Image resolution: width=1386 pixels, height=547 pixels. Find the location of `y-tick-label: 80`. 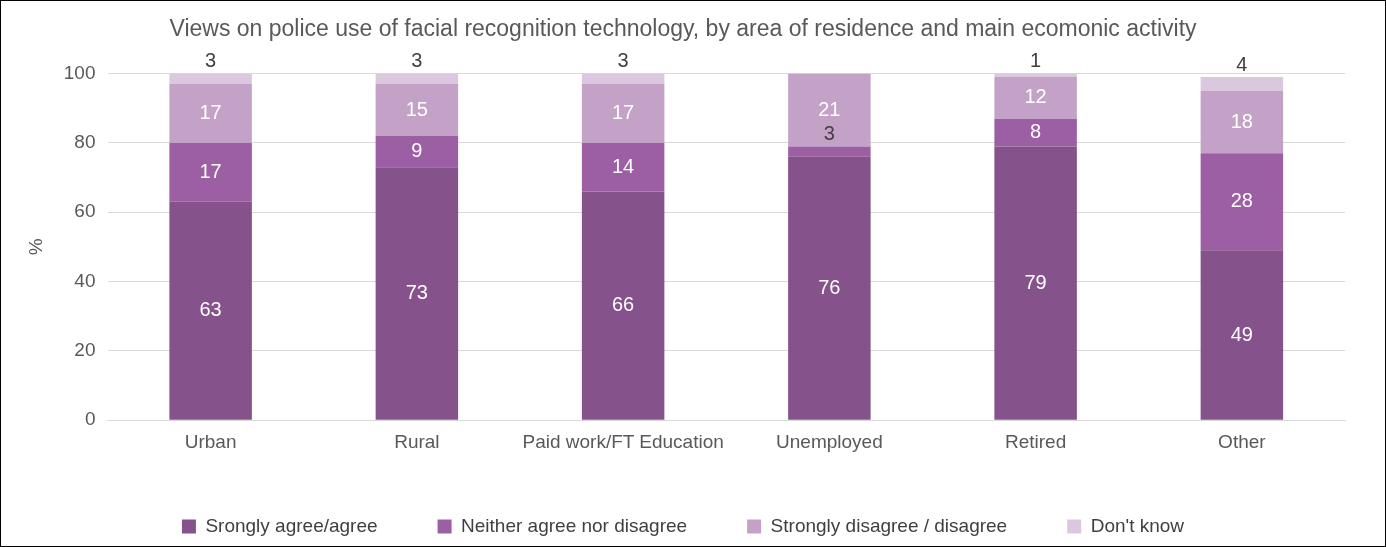

y-tick-label: 80 is located at coordinates (85, 142).